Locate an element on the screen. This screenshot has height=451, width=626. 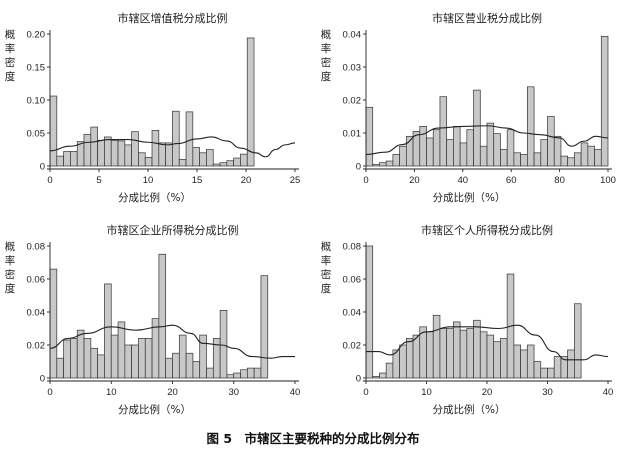
y-tick-label: 0.20 is located at coordinates (36, 35).